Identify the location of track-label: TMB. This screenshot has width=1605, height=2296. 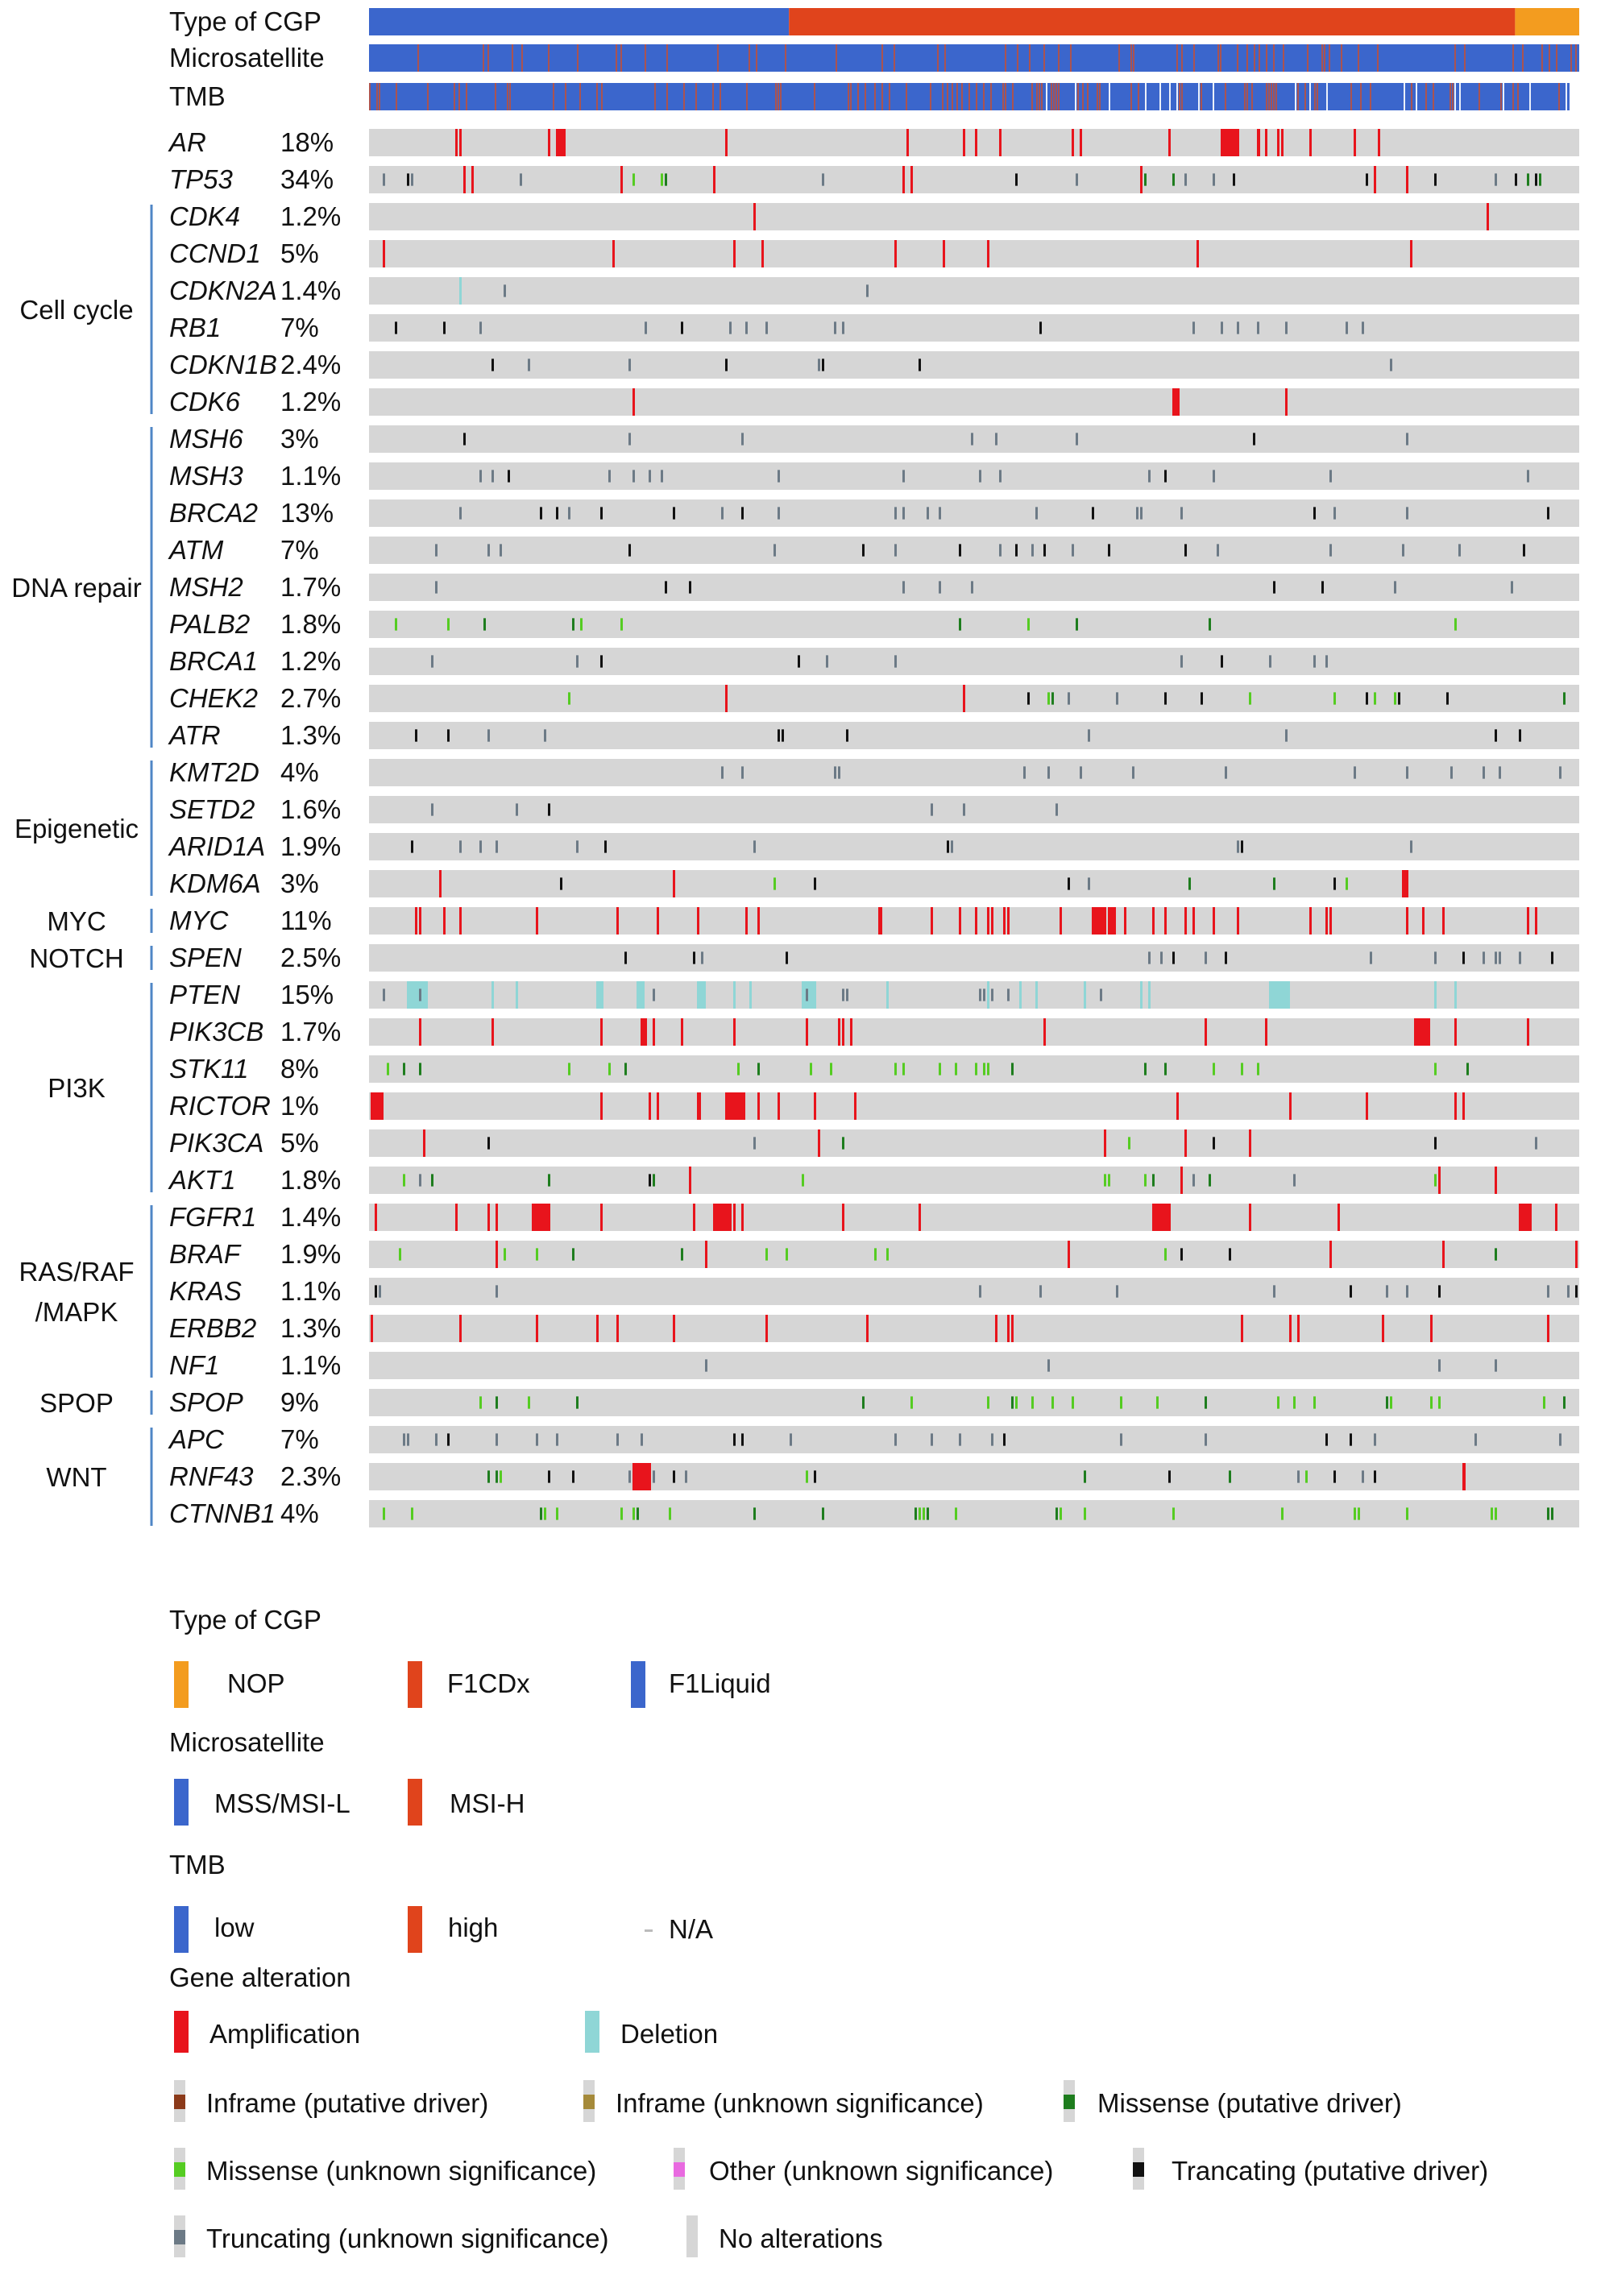
(197, 96).